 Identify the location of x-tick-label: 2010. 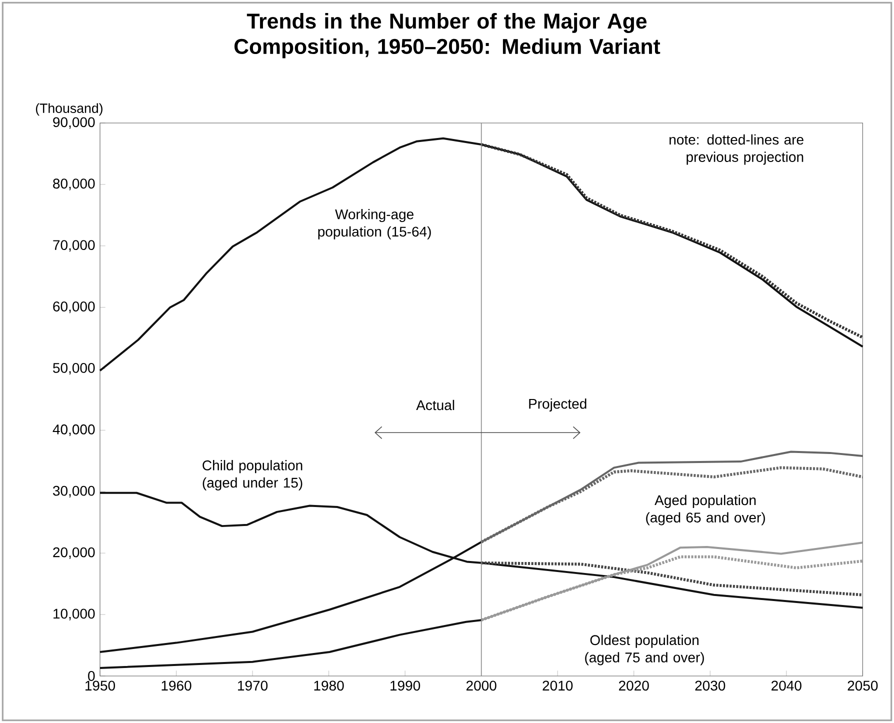
(557, 685).